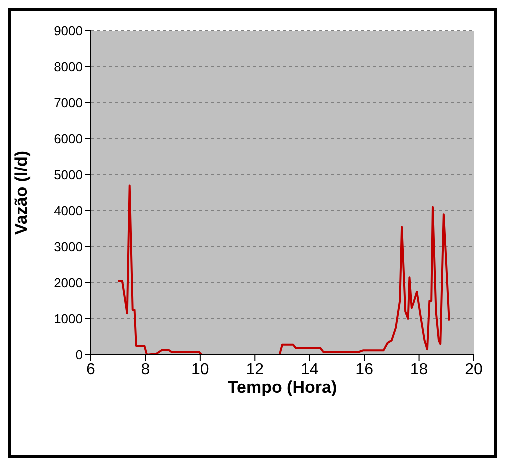 Image resolution: width=509 pixels, height=474 pixels. What do you see at coordinates (79, 355) in the screenshot?
I see `y-tick-label: 0` at bounding box center [79, 355].